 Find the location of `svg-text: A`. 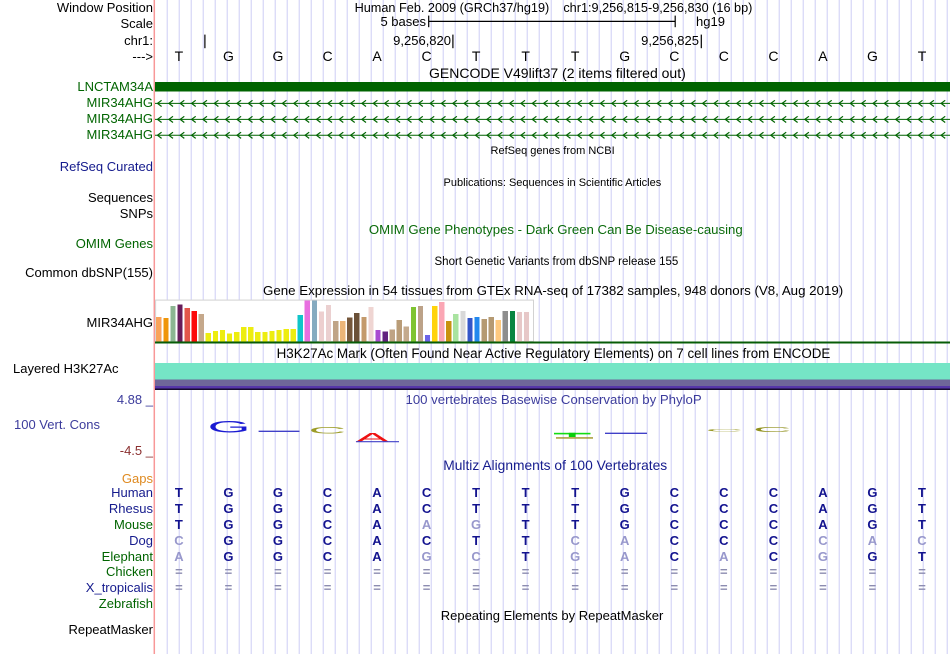

svg-text: A is located at coordinates (373, 437).